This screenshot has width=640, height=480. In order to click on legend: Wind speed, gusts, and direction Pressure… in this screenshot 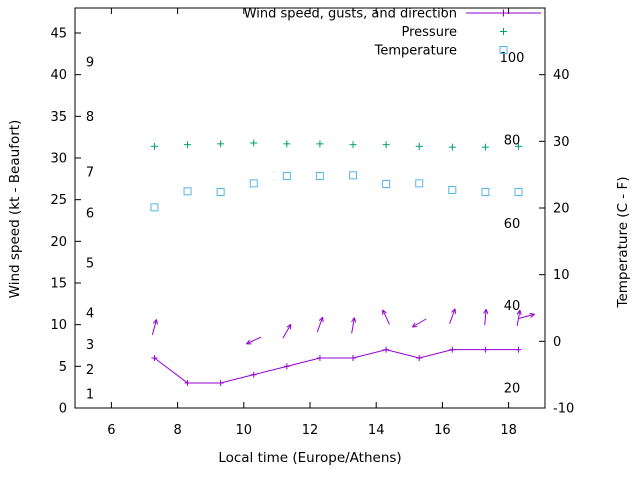, I will do `click(392, 33)`.